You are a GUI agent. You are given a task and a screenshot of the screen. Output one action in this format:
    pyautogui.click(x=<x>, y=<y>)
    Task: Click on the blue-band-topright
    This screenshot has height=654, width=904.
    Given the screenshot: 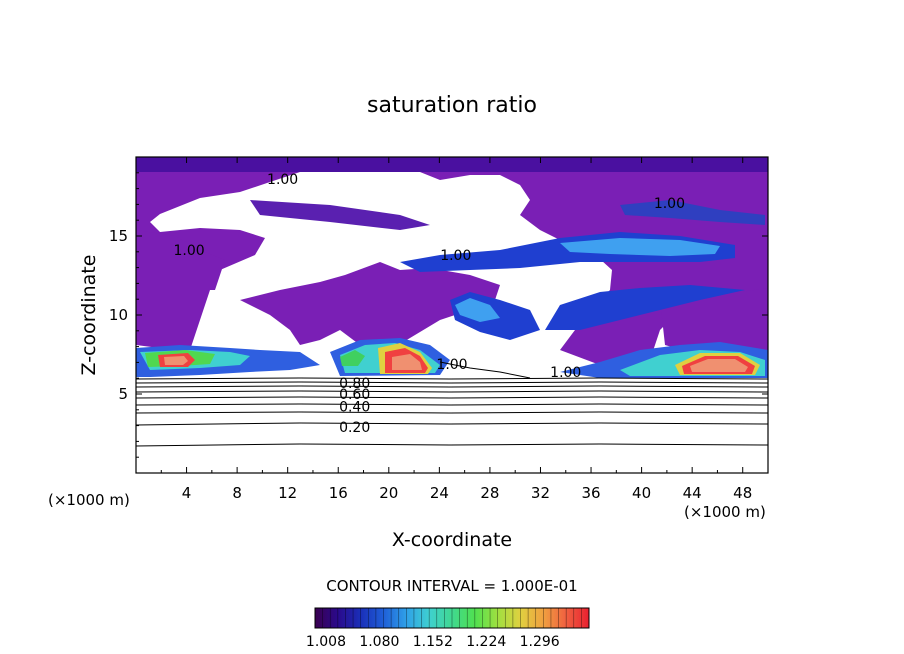 What is the action you would take?
    pyautogui.click(x=692, y=212)
    